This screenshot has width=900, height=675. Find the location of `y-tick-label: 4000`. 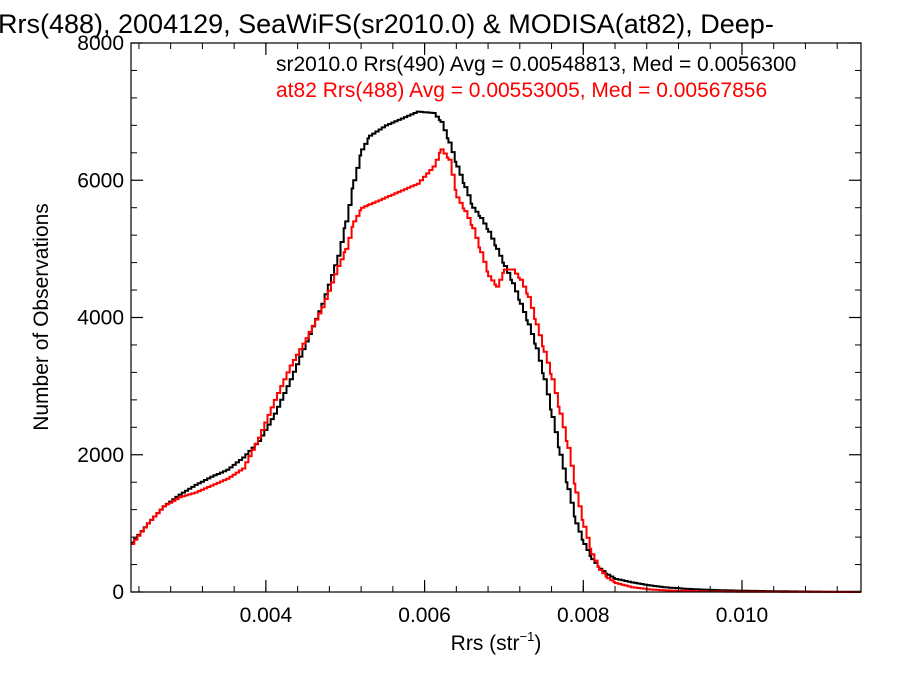

y-tick-label: 4000 is located at coordinates (100, 318).